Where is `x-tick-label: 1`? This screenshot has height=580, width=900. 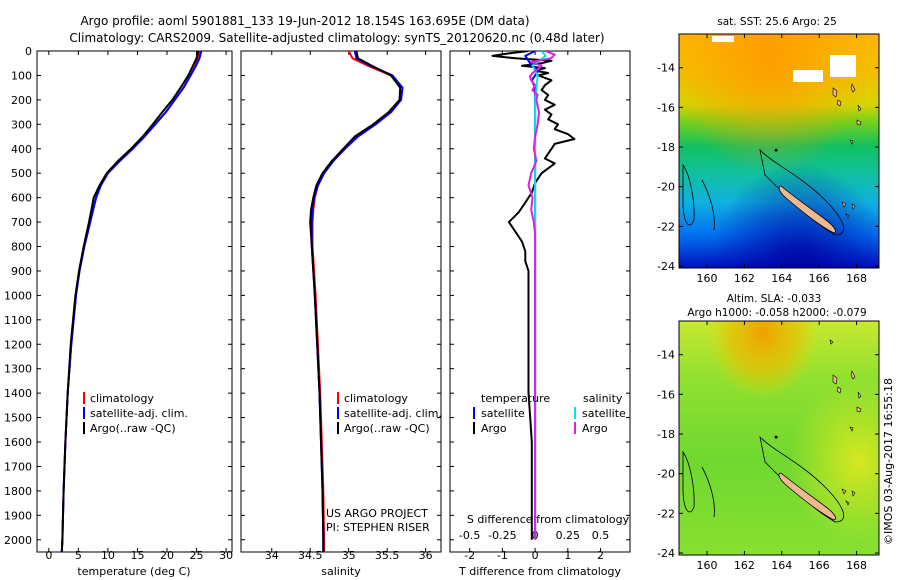 x-tick-label: 1 is located at coordinates (567, 555).